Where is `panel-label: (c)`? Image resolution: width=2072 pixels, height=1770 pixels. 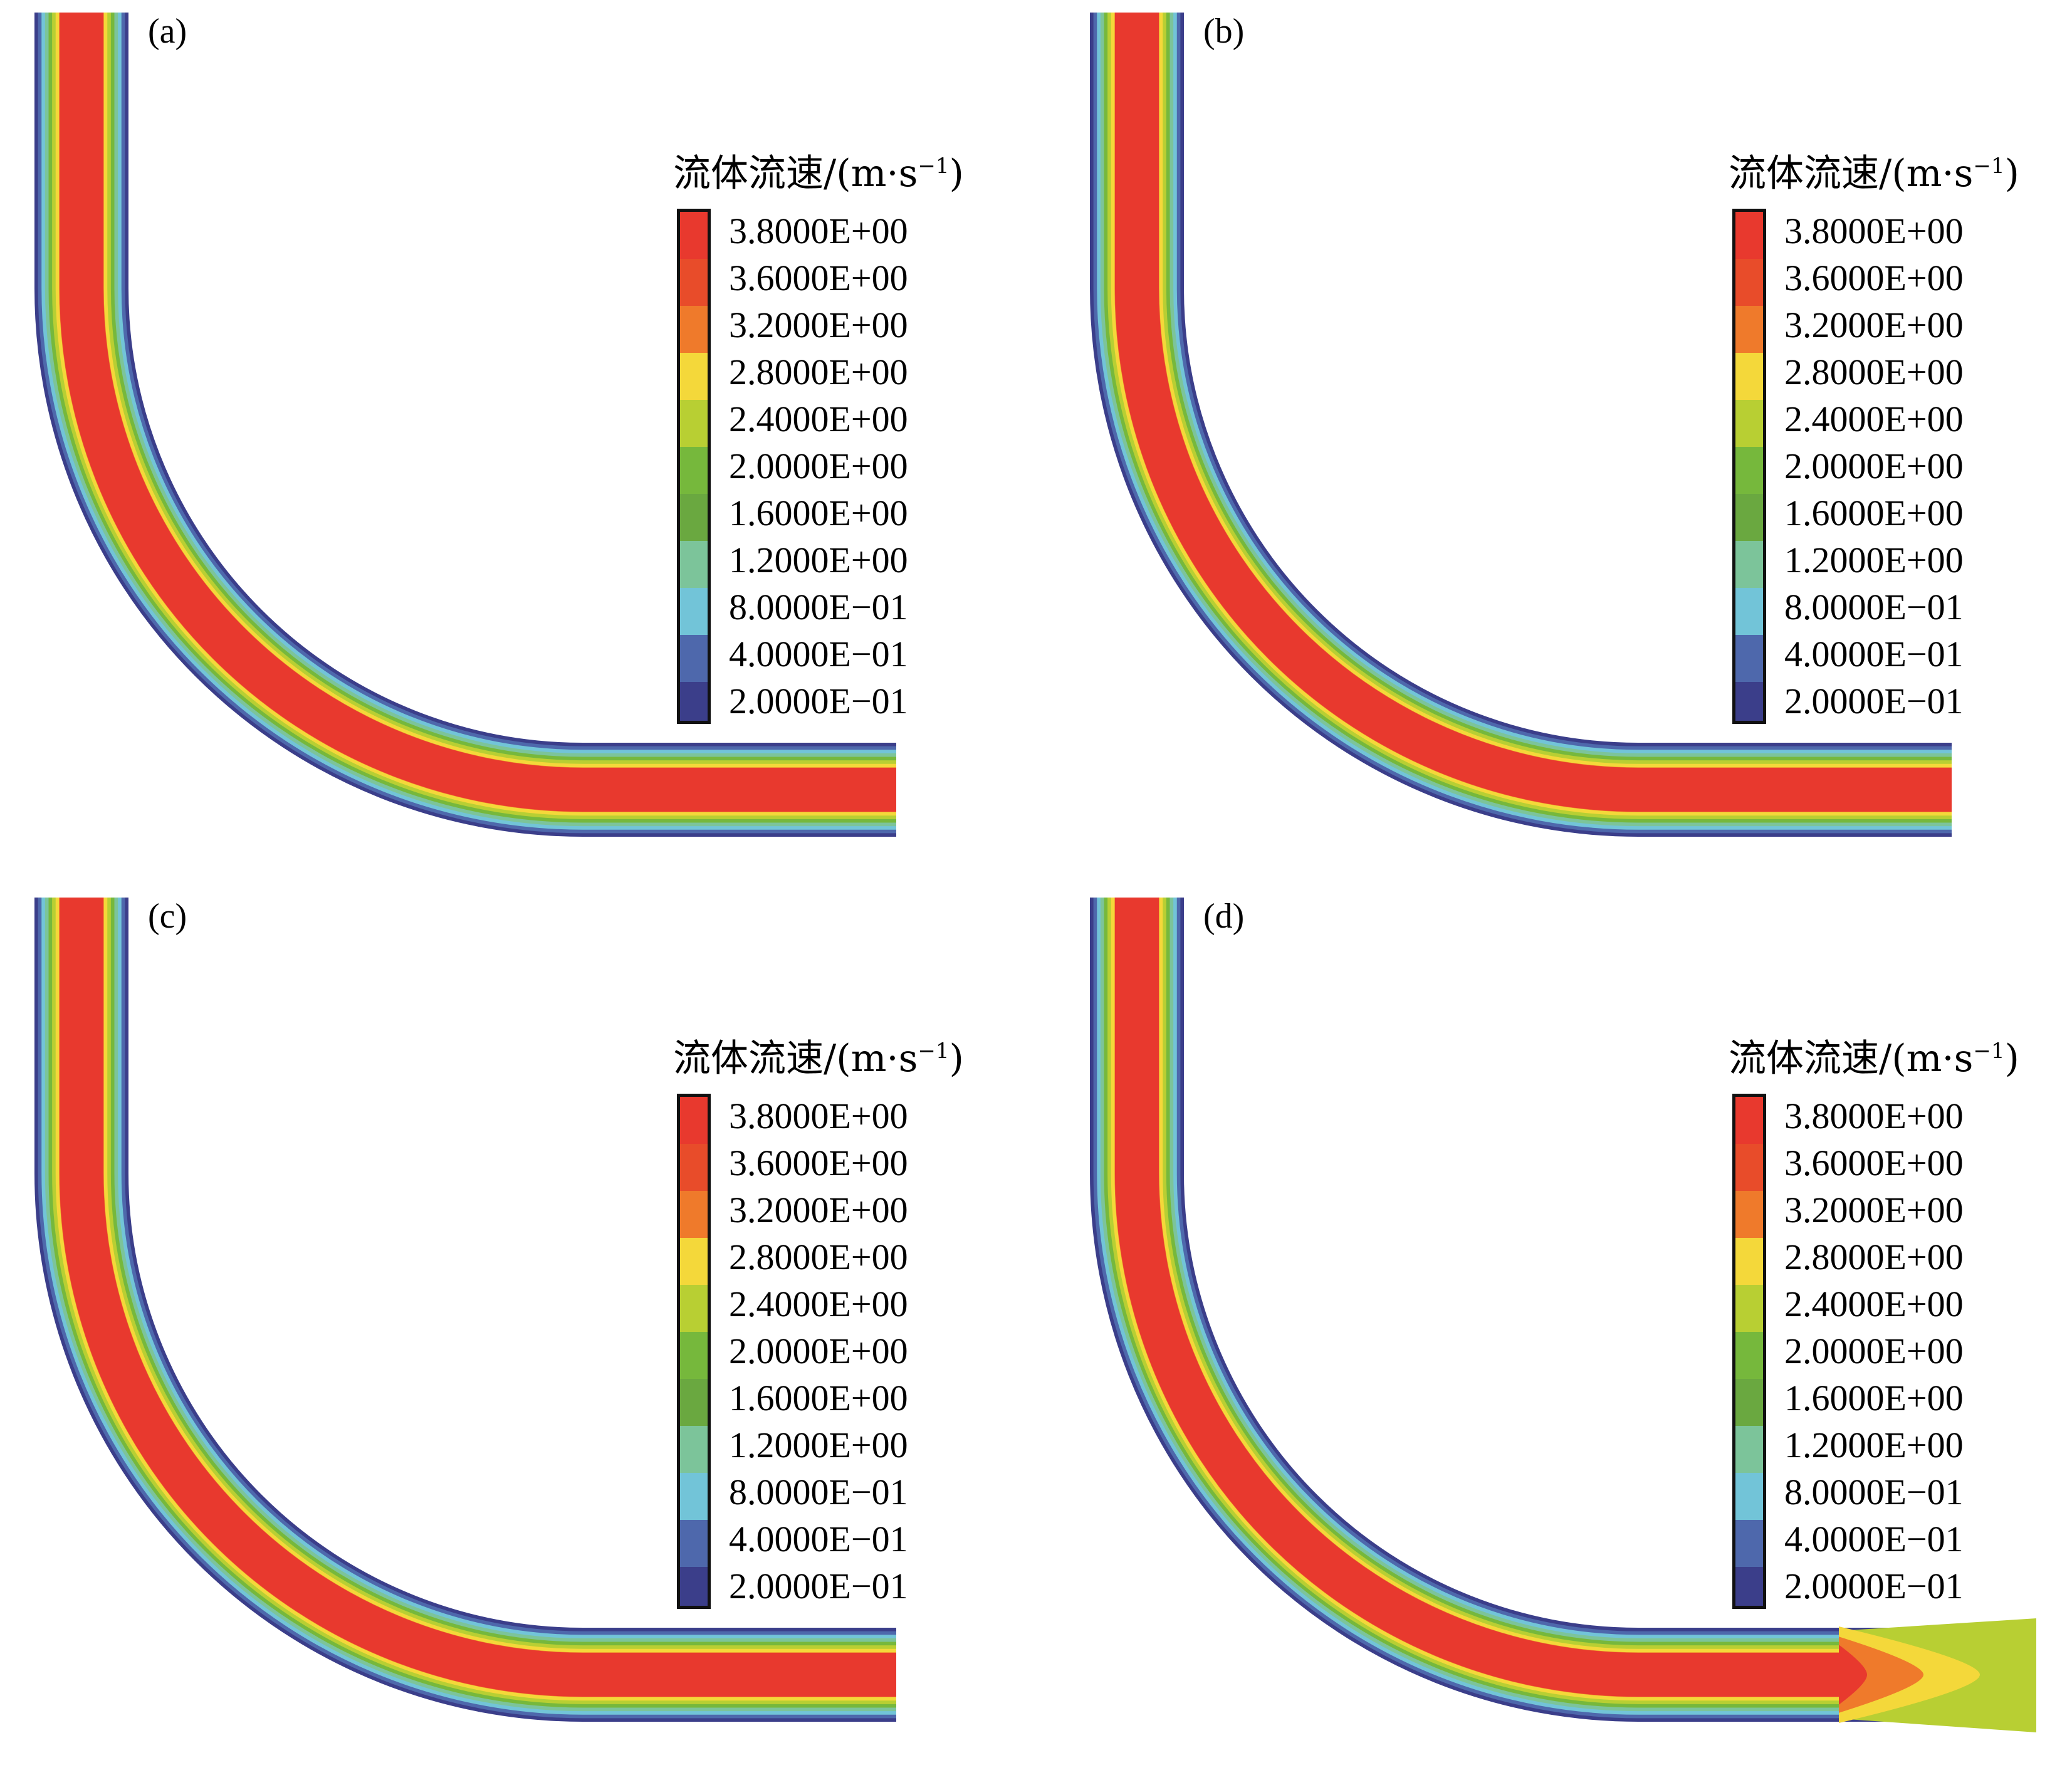 panel-label: (c) is located at coordinates (167, 917).